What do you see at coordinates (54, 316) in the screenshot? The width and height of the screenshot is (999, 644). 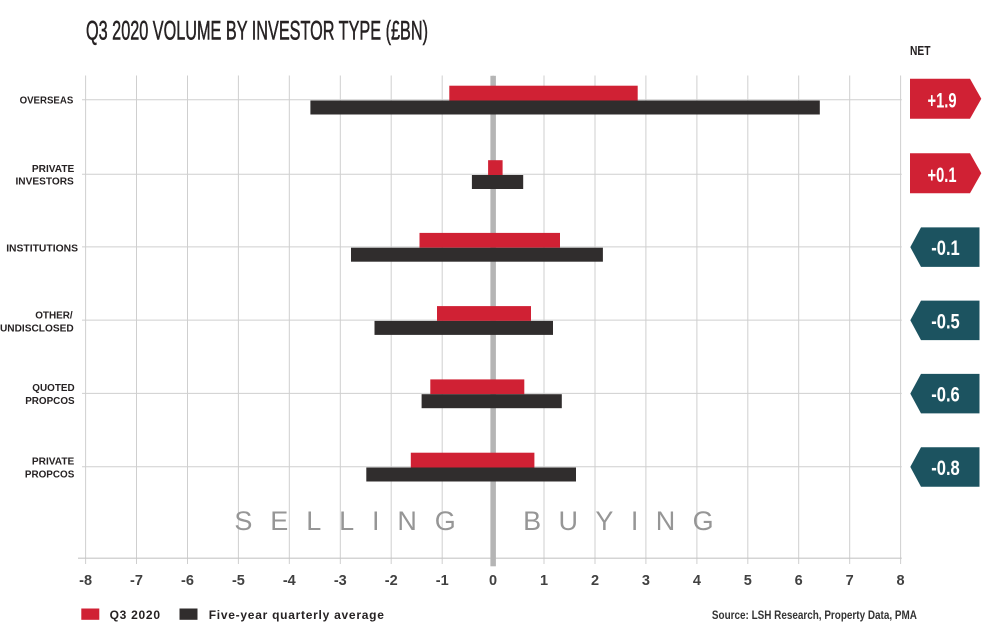 I see `svg-text: OTHER/` at bounding box center [54, 316].